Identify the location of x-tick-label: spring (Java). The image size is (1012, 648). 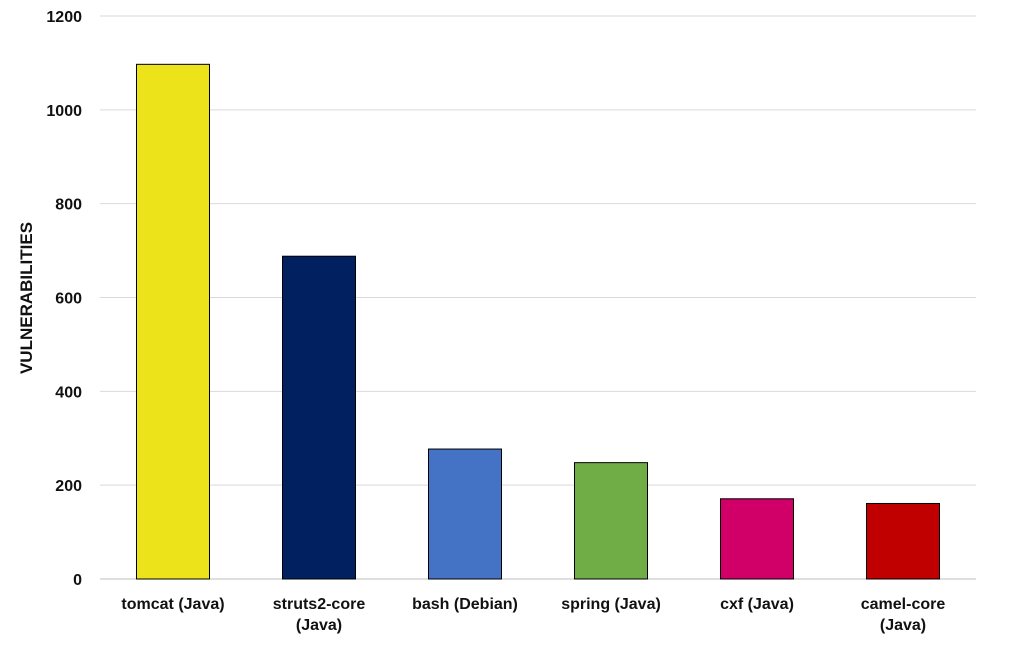
(611, 604).